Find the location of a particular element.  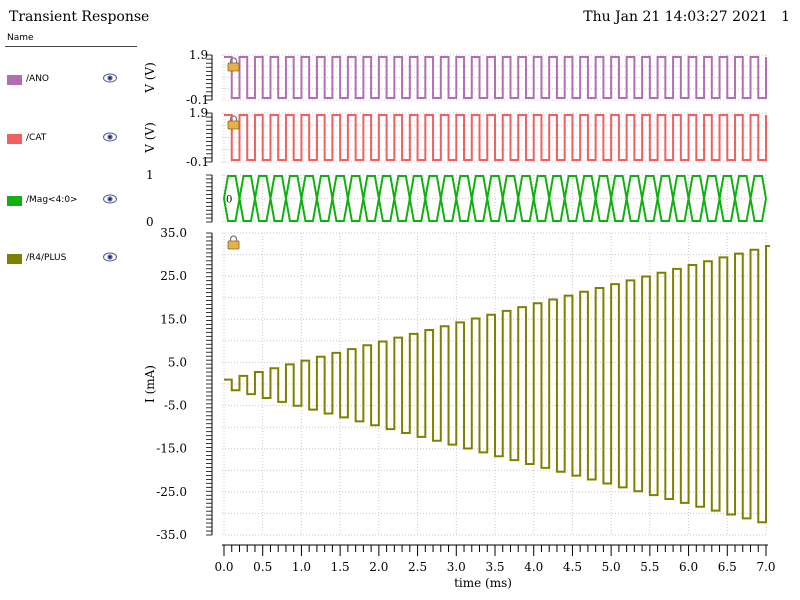

y-axis-label: I (mA) is located at coordinates (150, 384).